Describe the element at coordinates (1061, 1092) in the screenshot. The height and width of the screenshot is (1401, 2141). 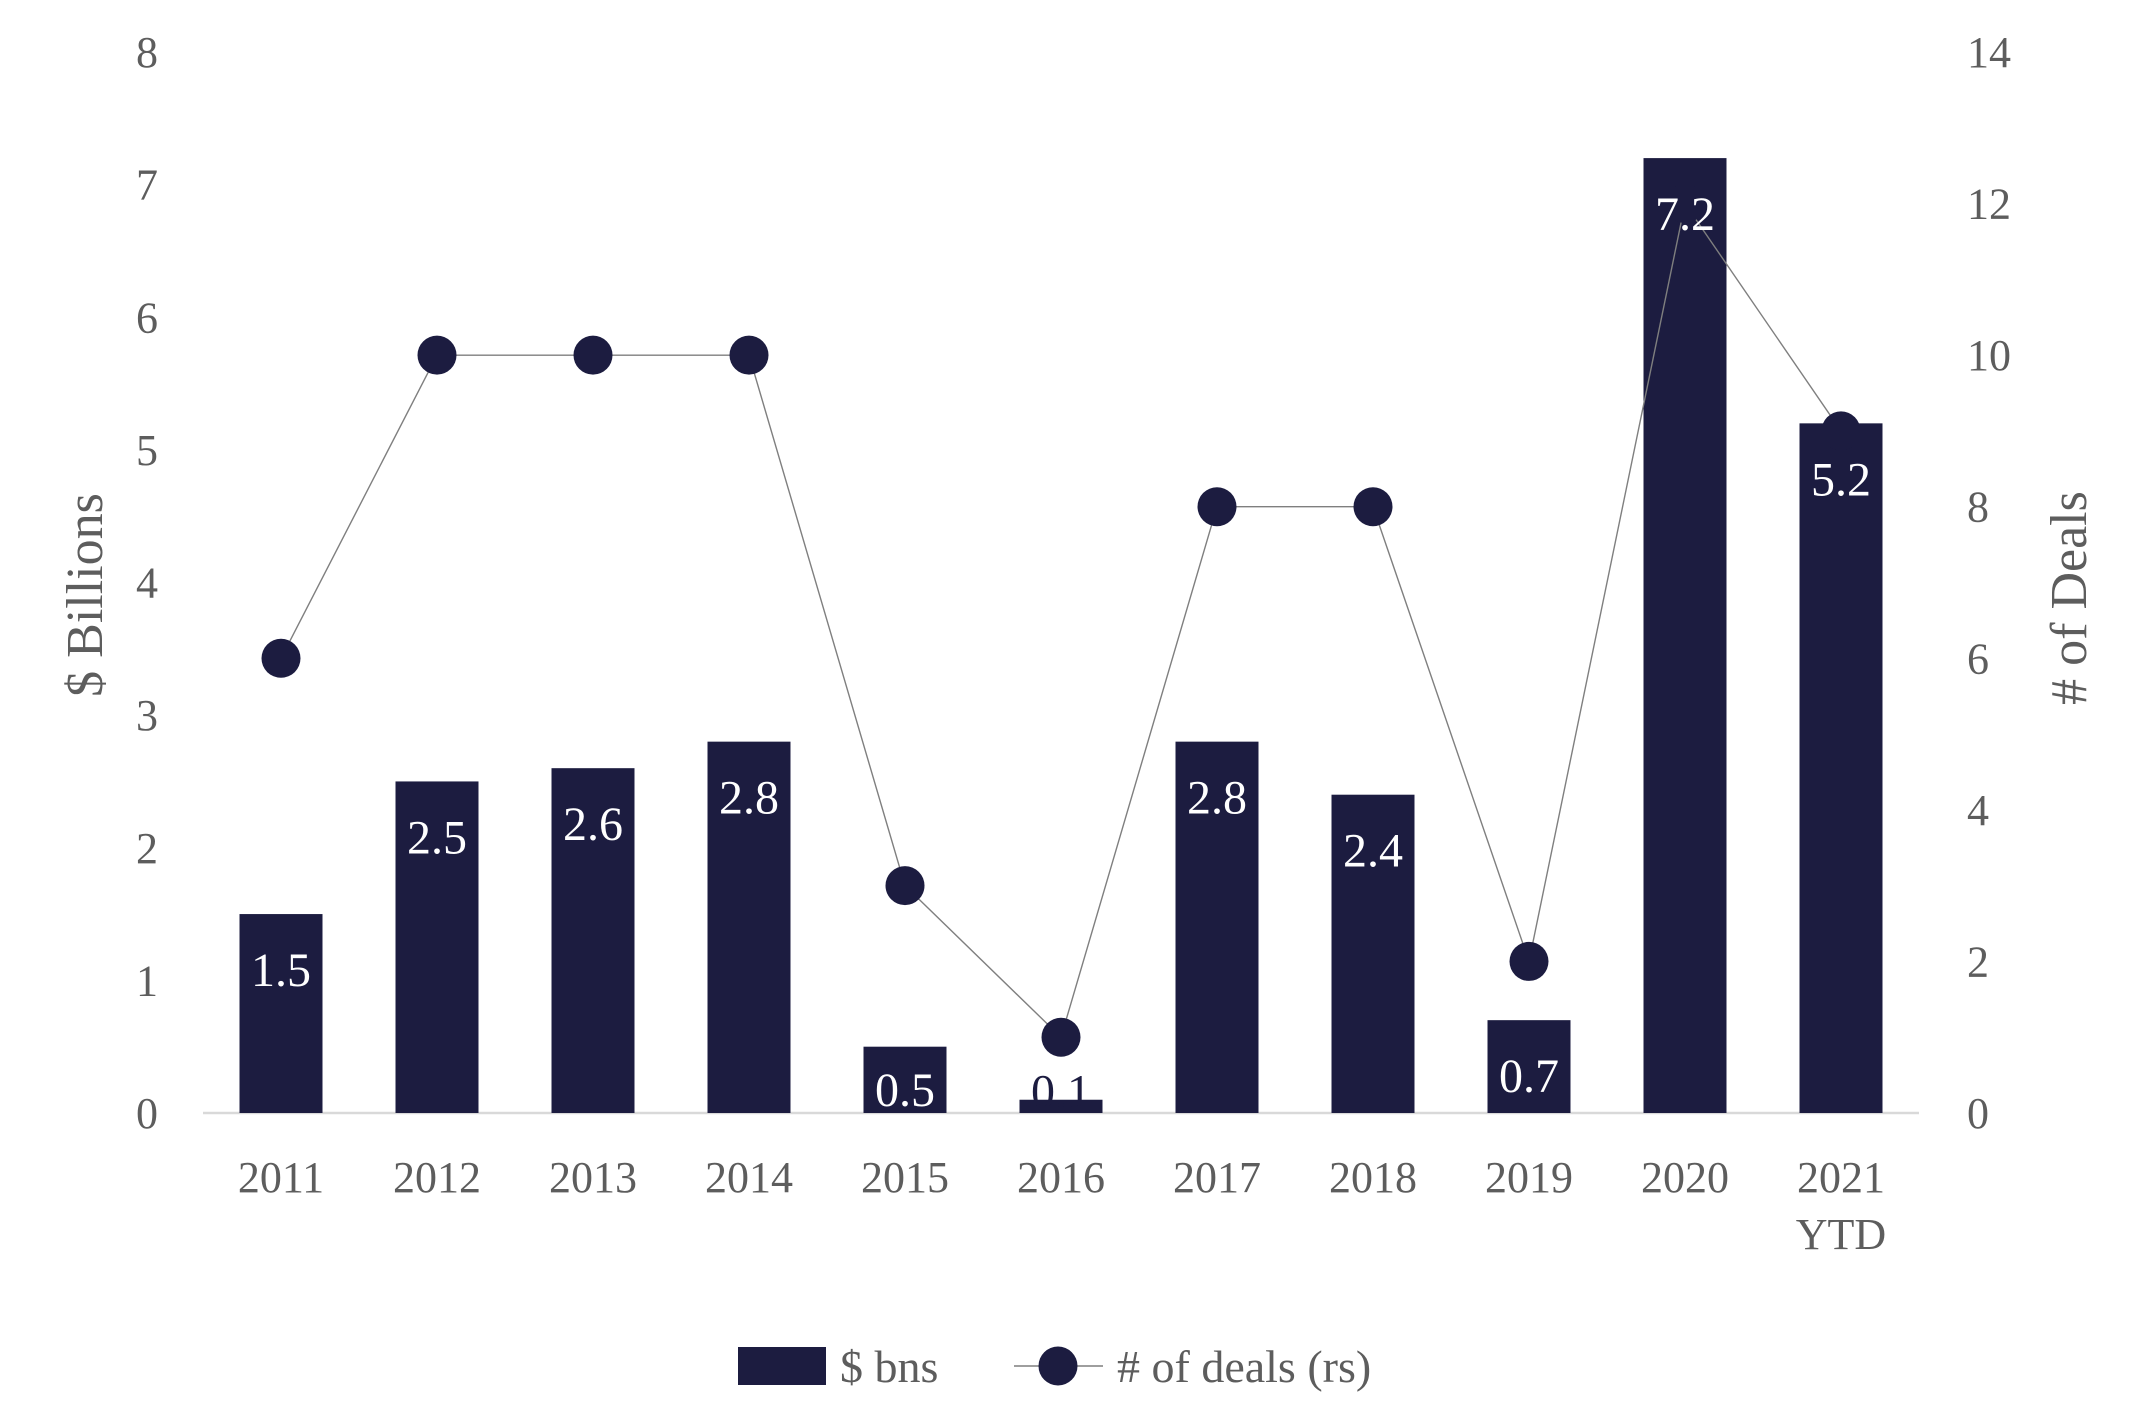
I see `bar-label-2016: 0.1` at that location.